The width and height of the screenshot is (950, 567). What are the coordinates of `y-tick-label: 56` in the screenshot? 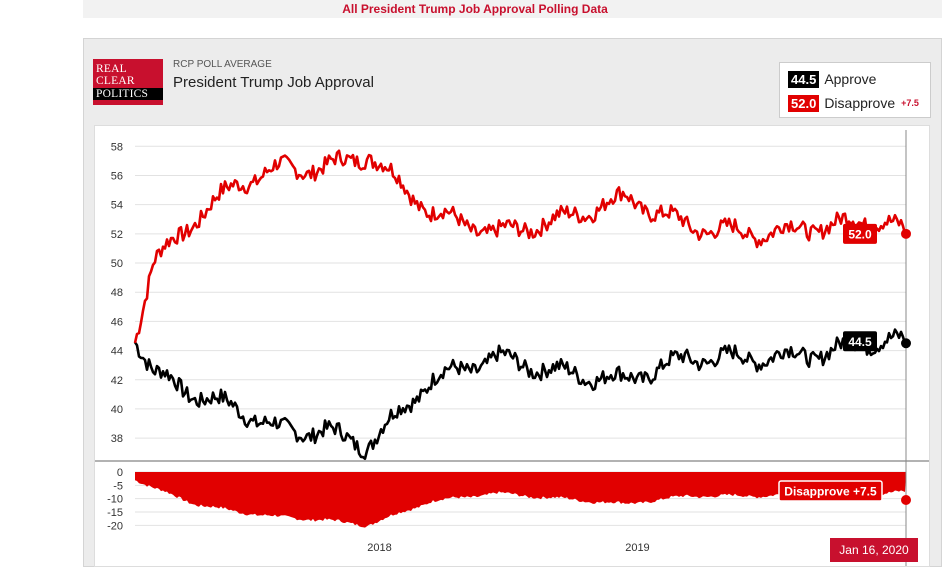 It's located at (117, 176).